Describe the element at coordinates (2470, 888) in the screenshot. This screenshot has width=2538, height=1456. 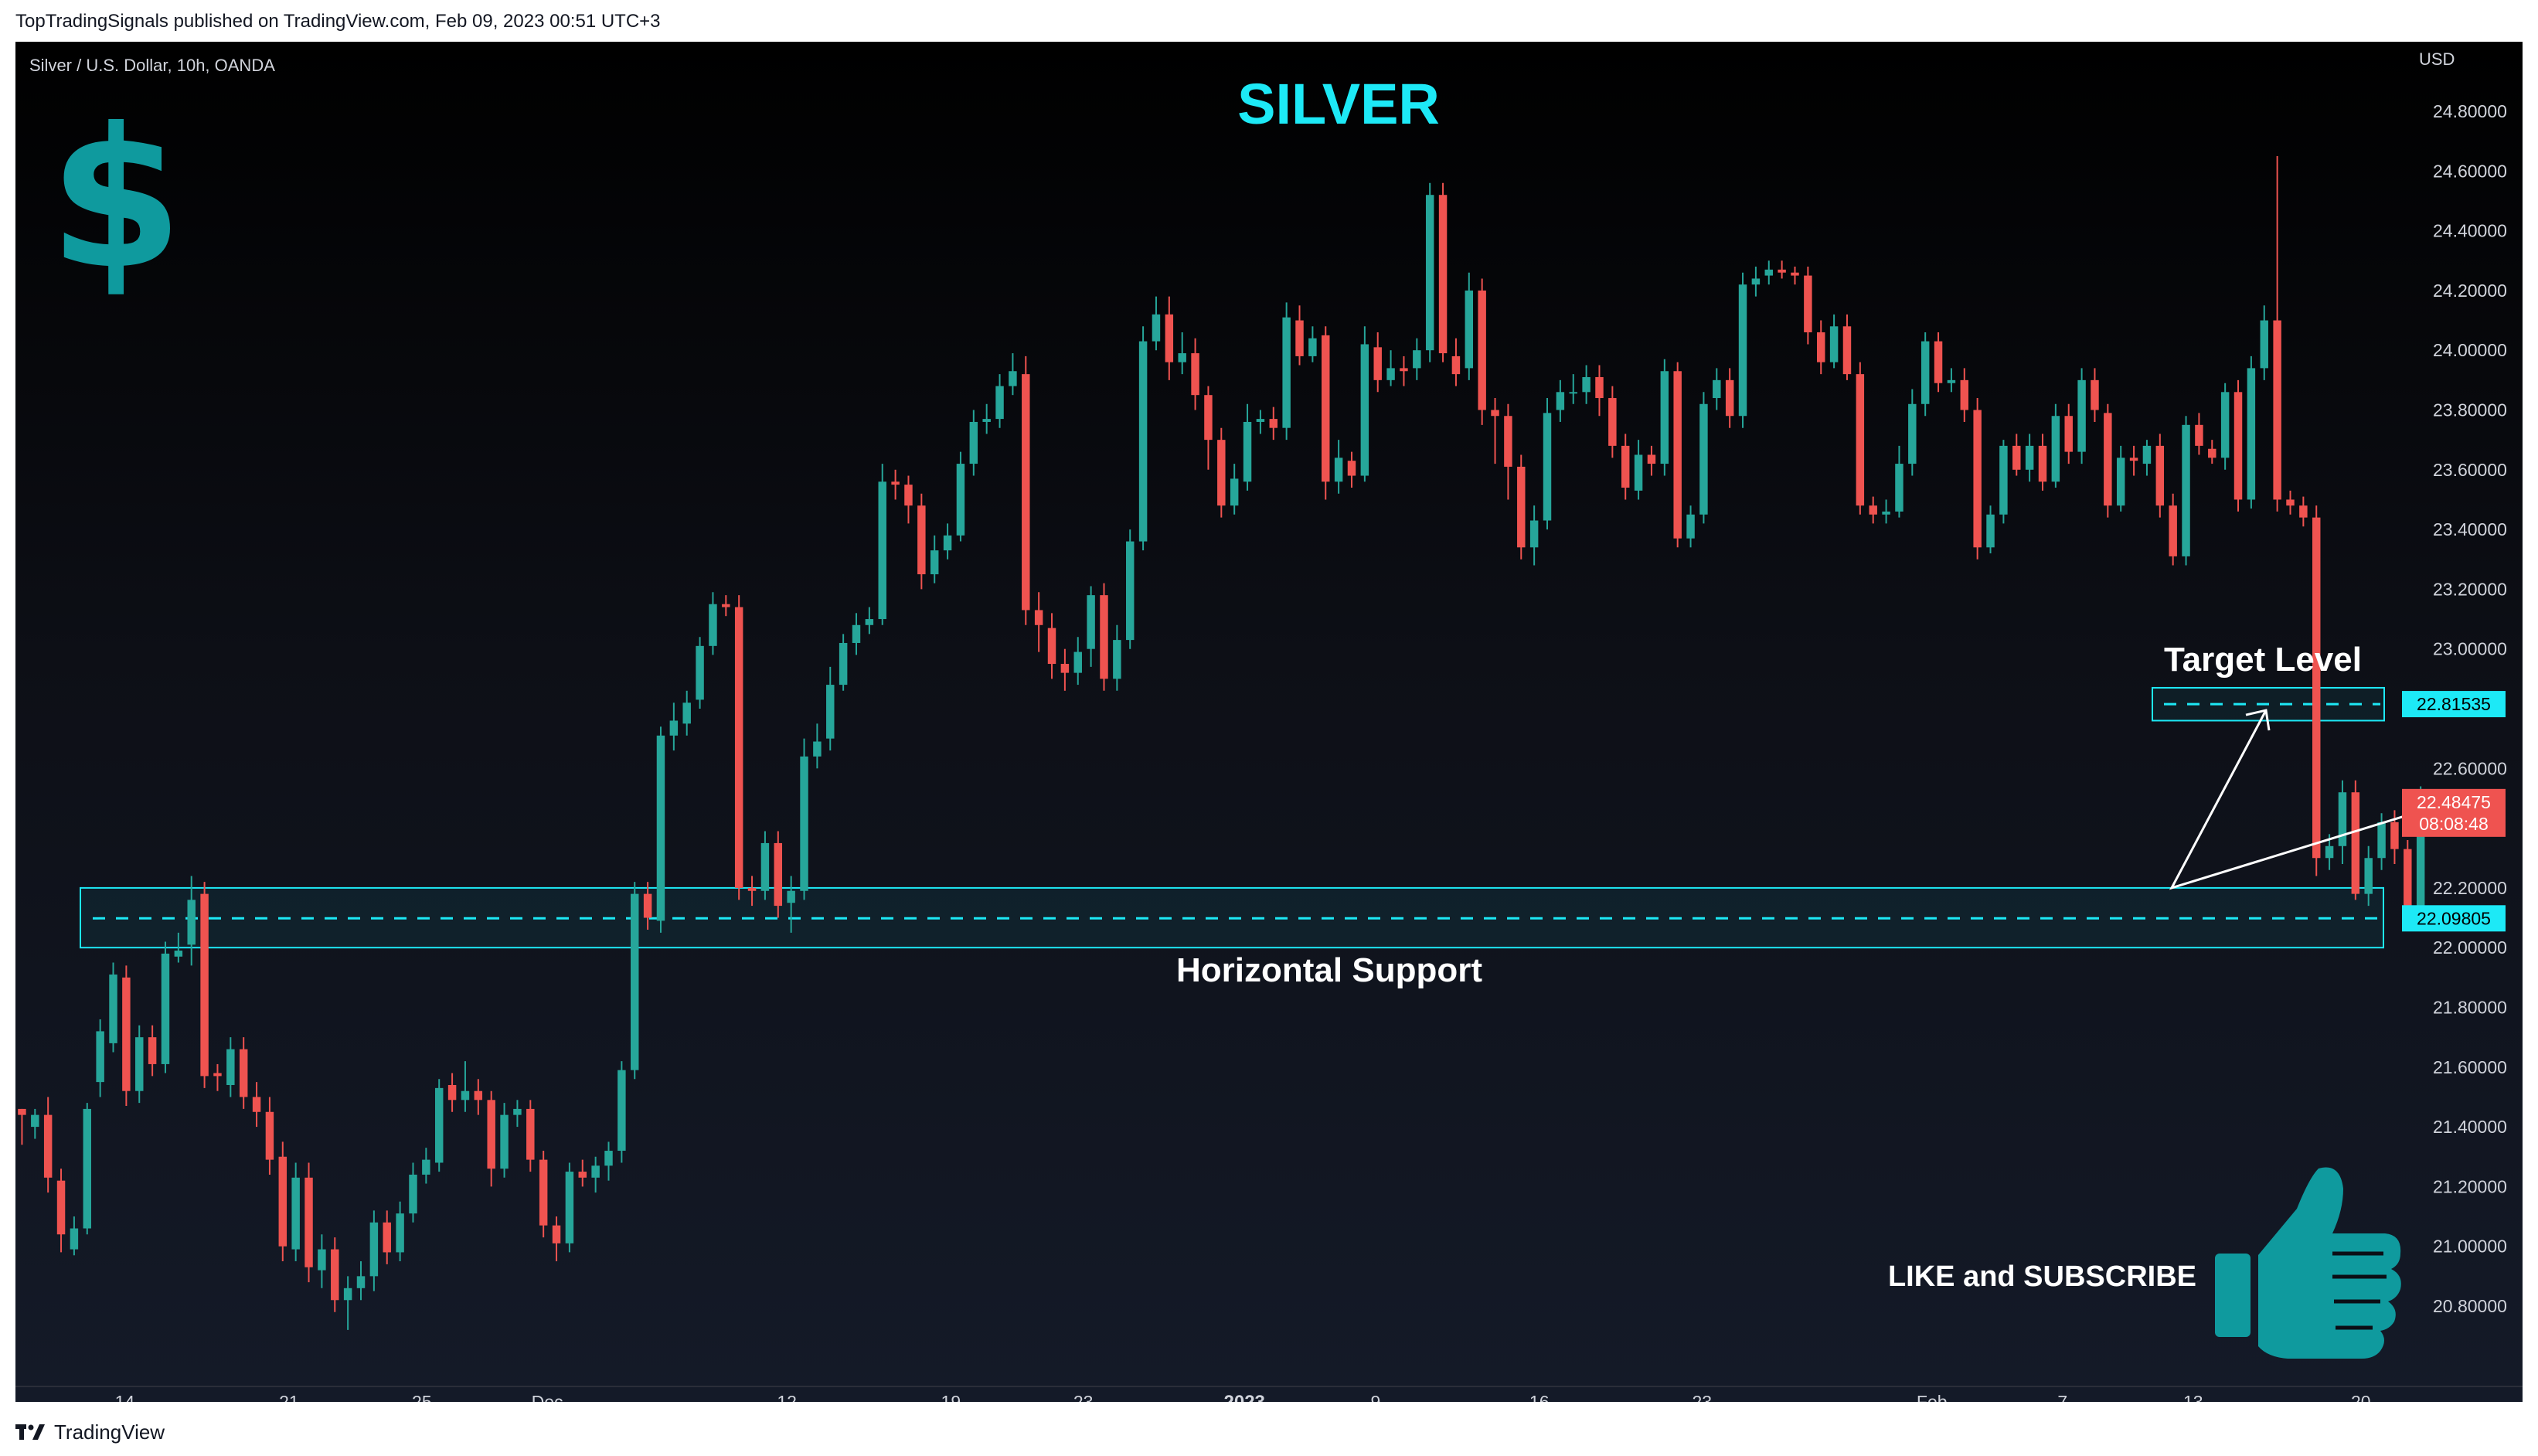
I see `y-tick-label: 22.20000` at that location.